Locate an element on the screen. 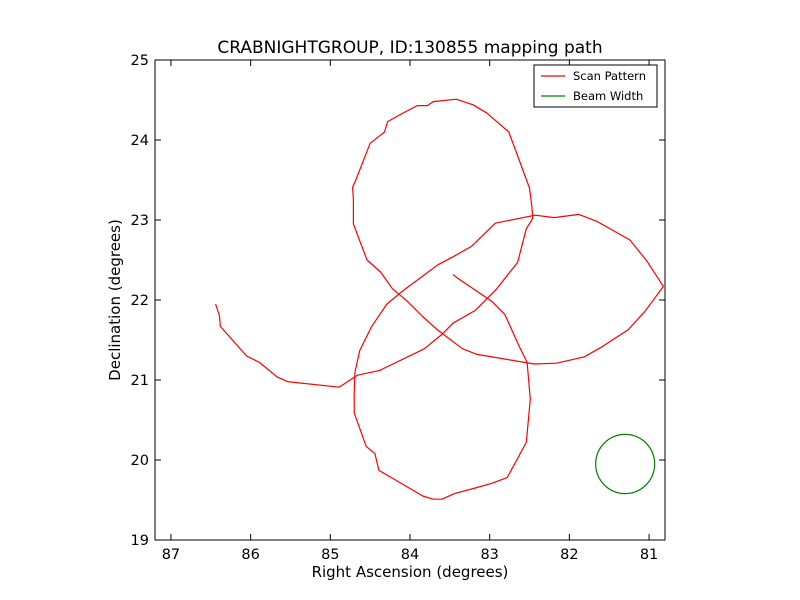 This screenshot has width=800, height=600. y-tick-label: 23 is located at coordinates (140, 221).